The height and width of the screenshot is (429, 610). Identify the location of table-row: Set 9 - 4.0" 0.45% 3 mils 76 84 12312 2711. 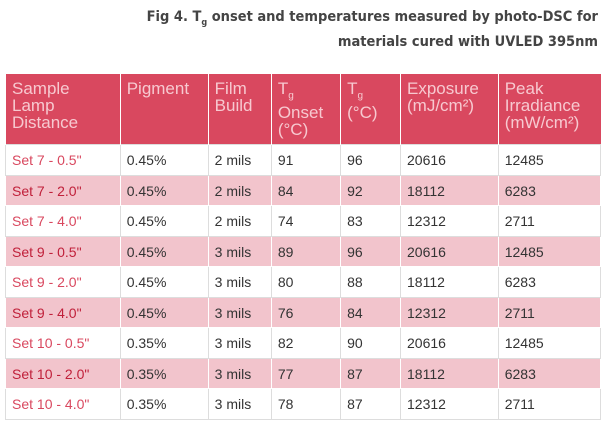
(303, 312).